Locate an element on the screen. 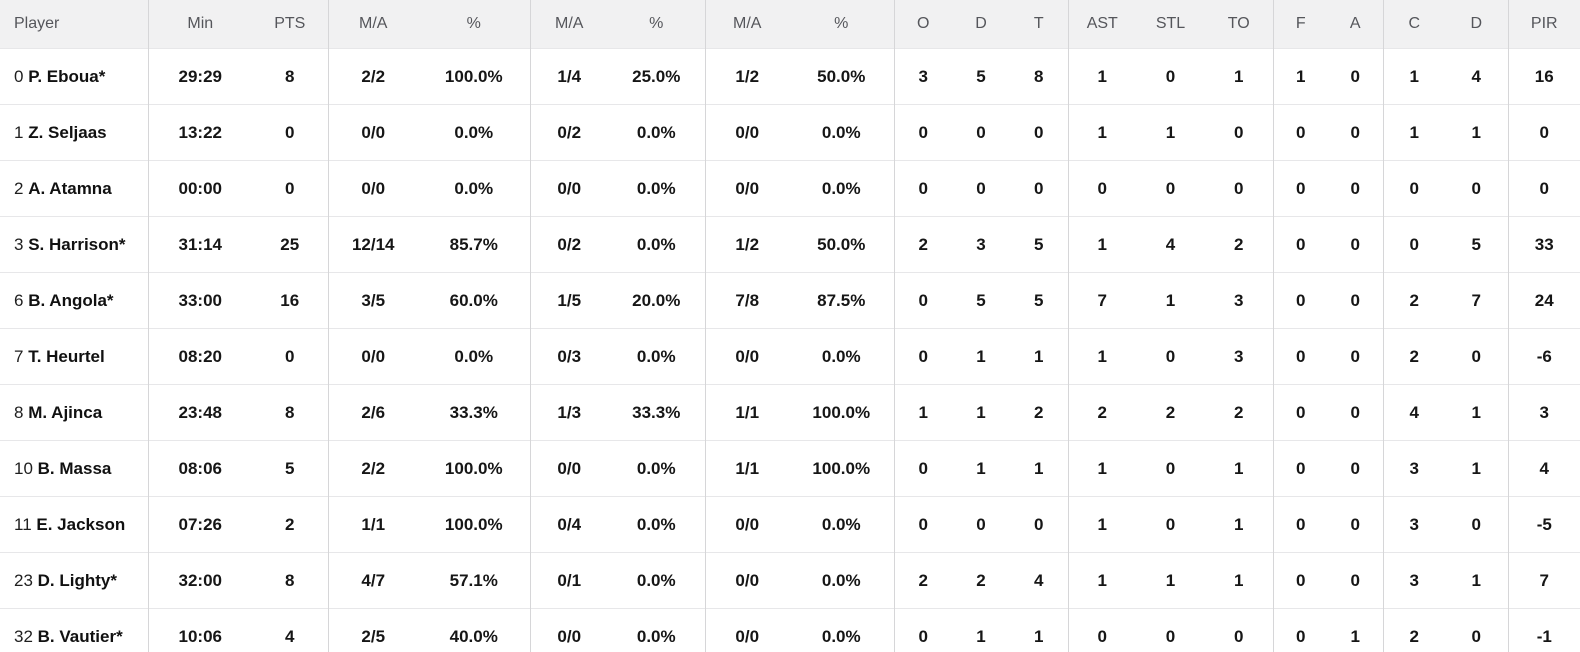 The image size is (1580, 652). column-header-ft_pct: % is located at coordinates (841, 24).